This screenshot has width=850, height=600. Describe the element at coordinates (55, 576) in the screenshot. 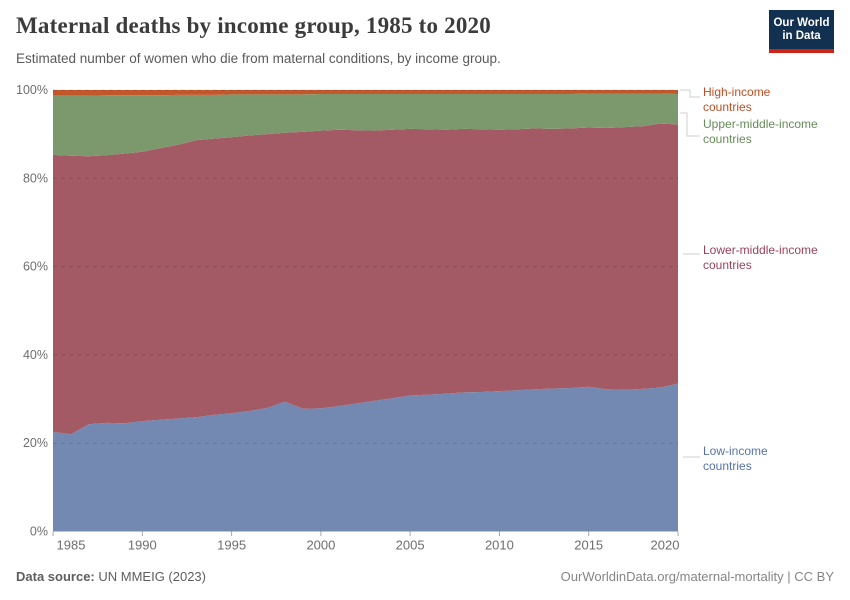

I see `data-source-label: Data source:` at that location.